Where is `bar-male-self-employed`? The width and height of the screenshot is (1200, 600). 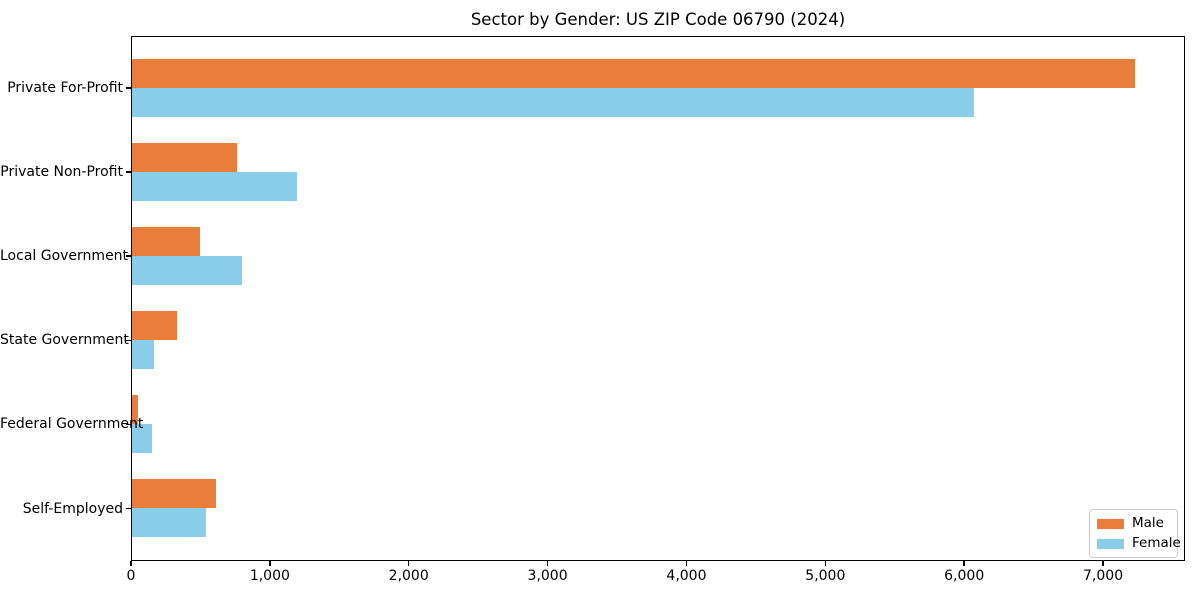
bar-male-self-employed is located at coordinates (174, 493).